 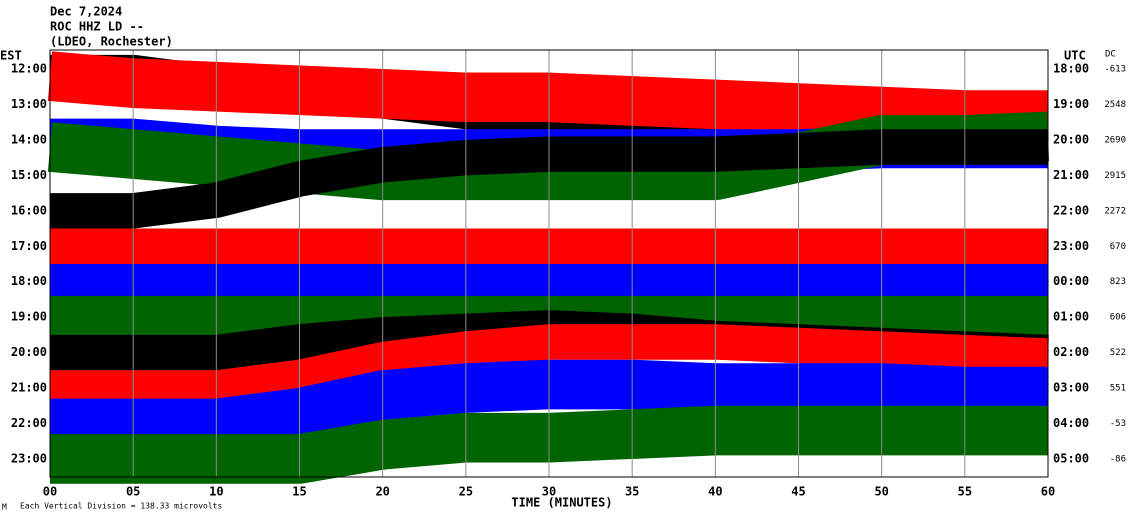 What do you see at coordinates (4, 507) in the screenshot?
I see `corner-mark: M` at bounding box center [4, 507].